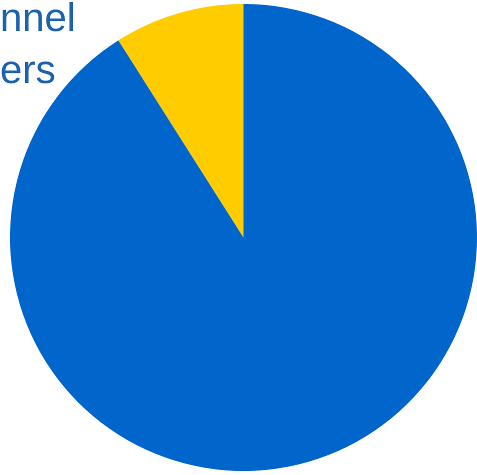 This screenshot has height=475, width=477. Describe the element at coordinates (38, 21) in the screenshot. I see `text: nnel` at that location.